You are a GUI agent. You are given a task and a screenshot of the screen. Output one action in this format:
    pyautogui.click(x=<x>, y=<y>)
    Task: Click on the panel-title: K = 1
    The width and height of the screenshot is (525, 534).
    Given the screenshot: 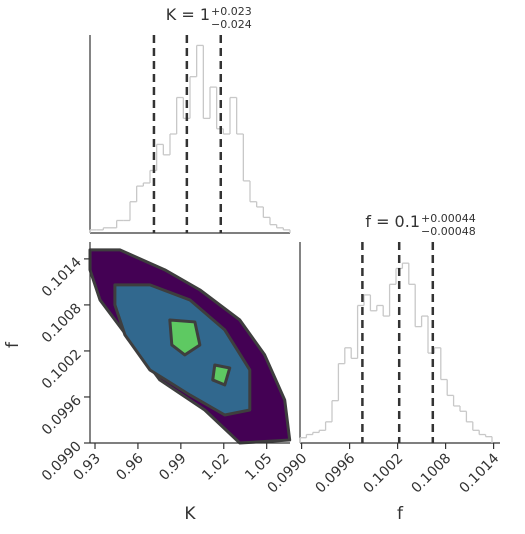 What is the action you would take?
    pyautogui.click(x=188, y=14)
    